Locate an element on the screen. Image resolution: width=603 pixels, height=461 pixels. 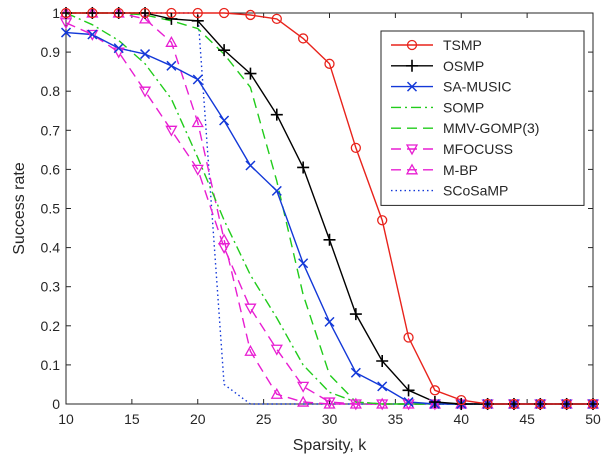
y-tick-label: 1 is located at coordinates (56, 13).